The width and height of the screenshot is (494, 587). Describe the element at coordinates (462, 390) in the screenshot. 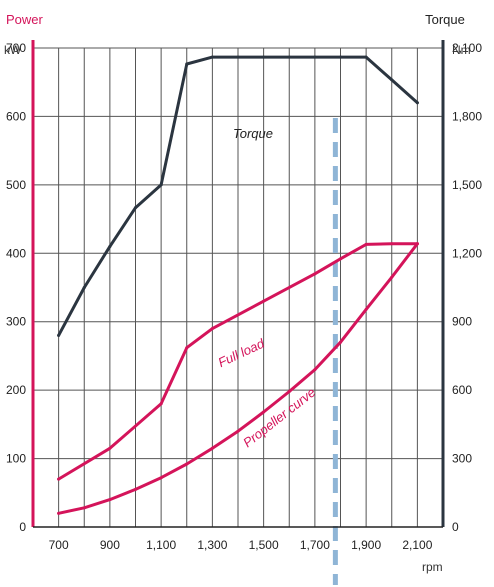

I see `y-right-tick-label: 600` at that location.